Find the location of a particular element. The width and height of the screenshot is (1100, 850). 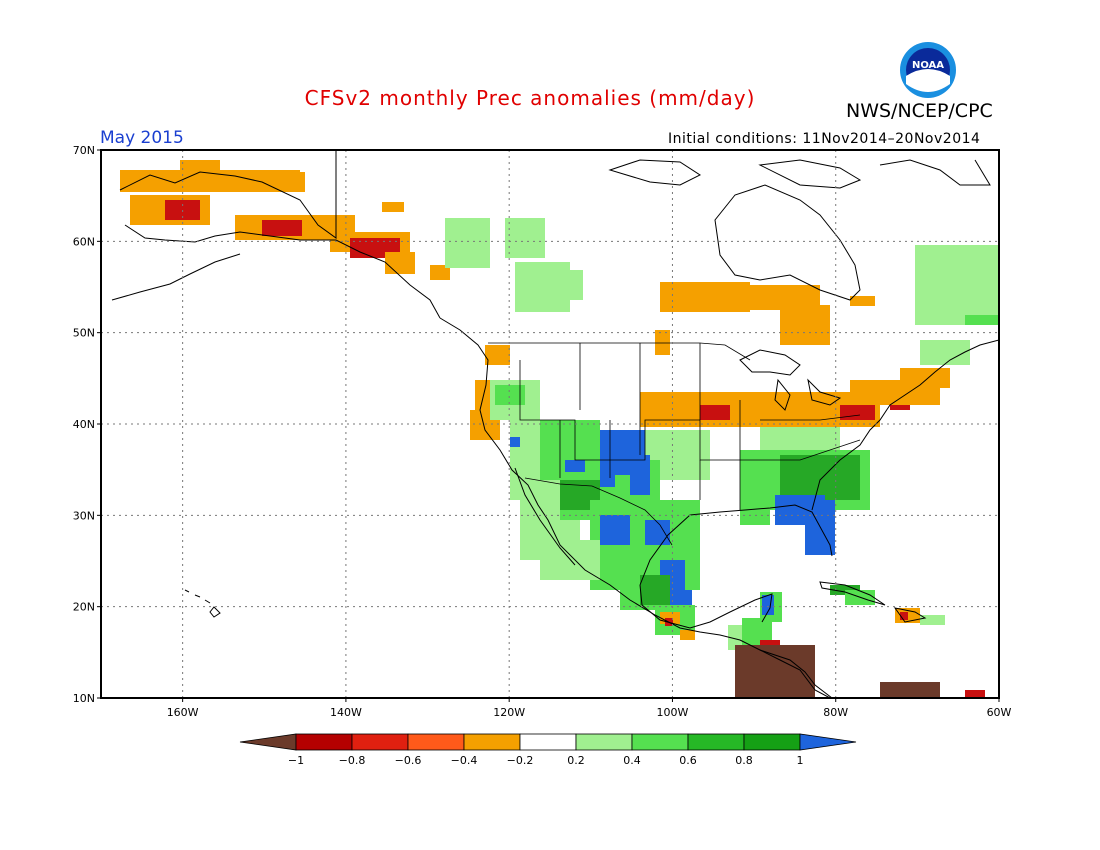

valid-month-label: May 2015 is located at coordinates (142, 138).